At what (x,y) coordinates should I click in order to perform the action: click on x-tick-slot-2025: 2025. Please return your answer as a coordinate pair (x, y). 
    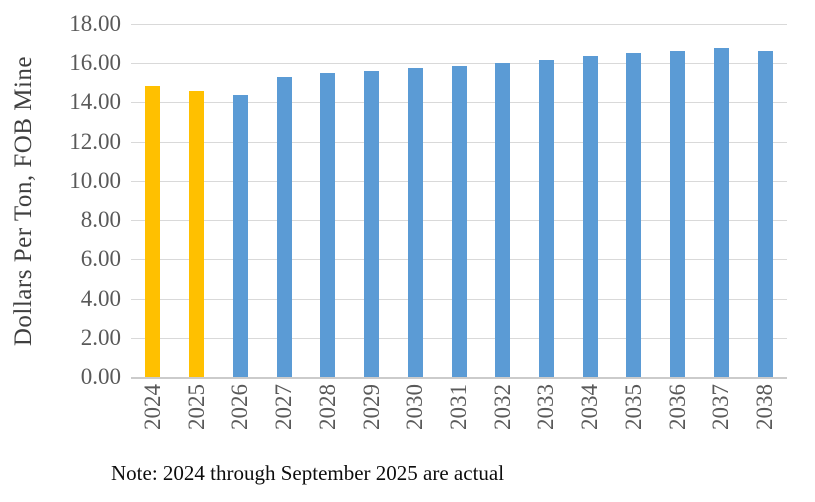
    Looking at the image, I should click on (197, 415).